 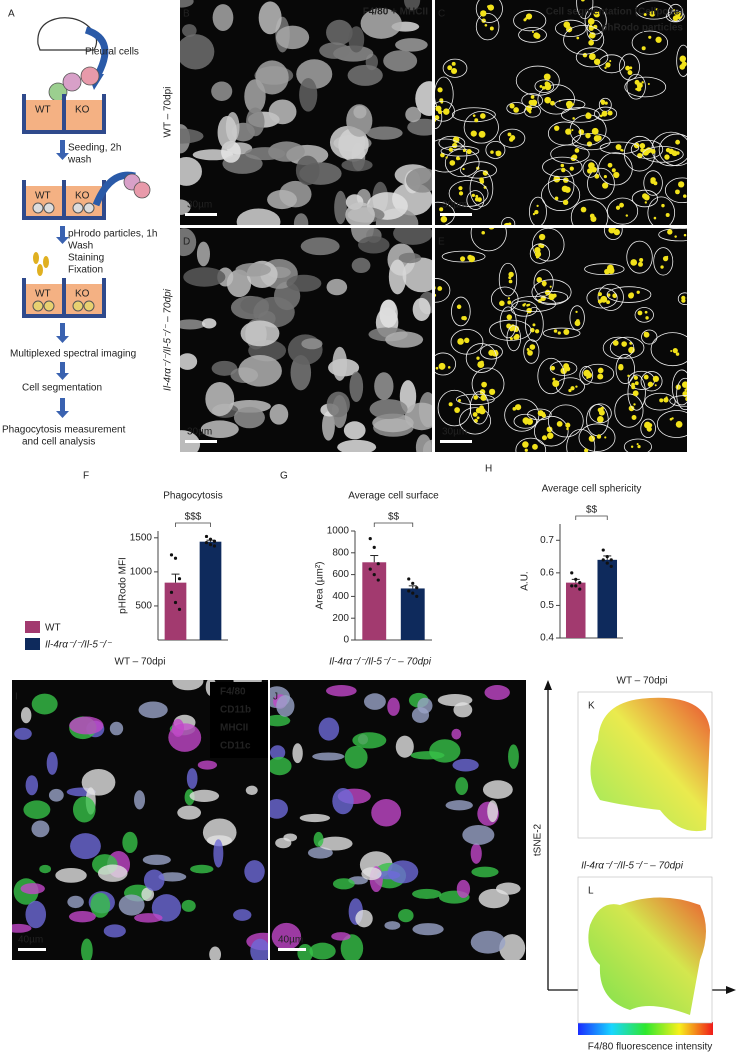 I want to click on legend-label: WT, so click(x=53, y=628).